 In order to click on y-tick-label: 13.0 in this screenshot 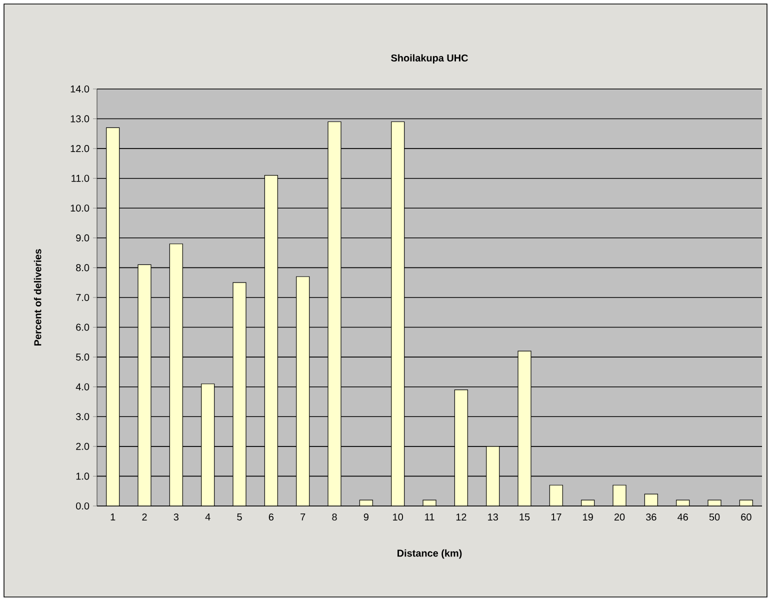, I will do `click(80, 118)`.